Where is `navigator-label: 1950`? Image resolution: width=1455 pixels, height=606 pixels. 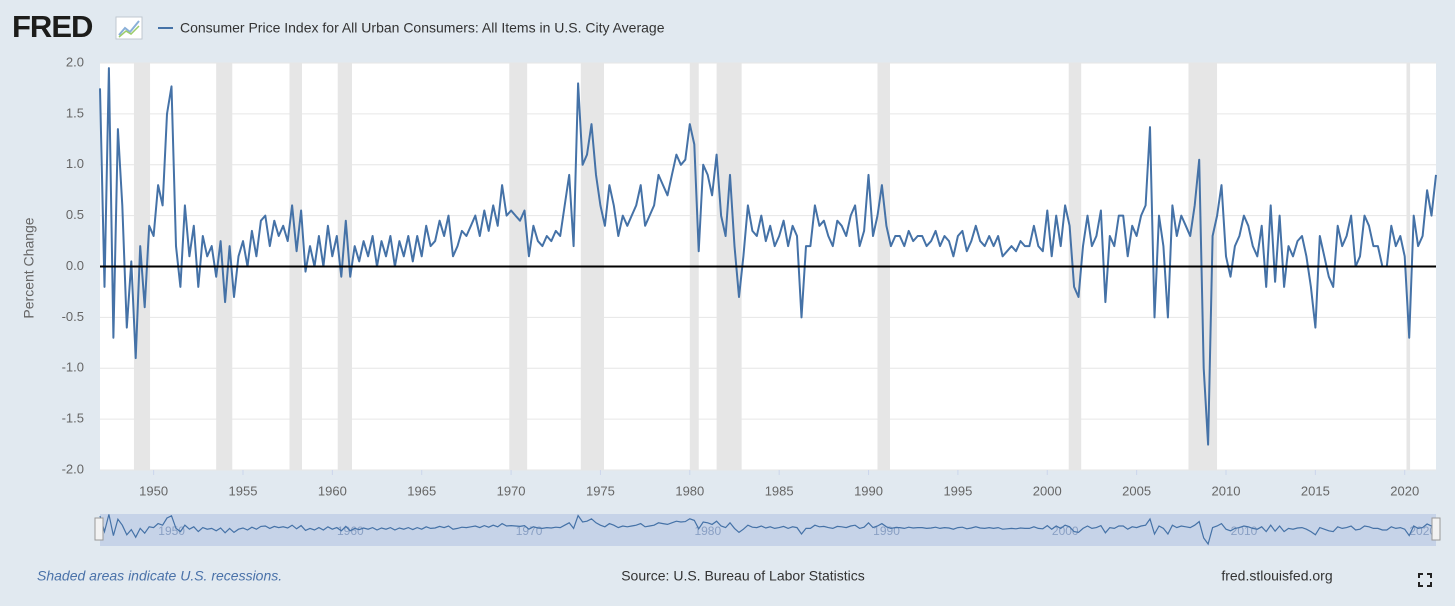 navigator-label: 1950 is located at coordinates (171, 531).